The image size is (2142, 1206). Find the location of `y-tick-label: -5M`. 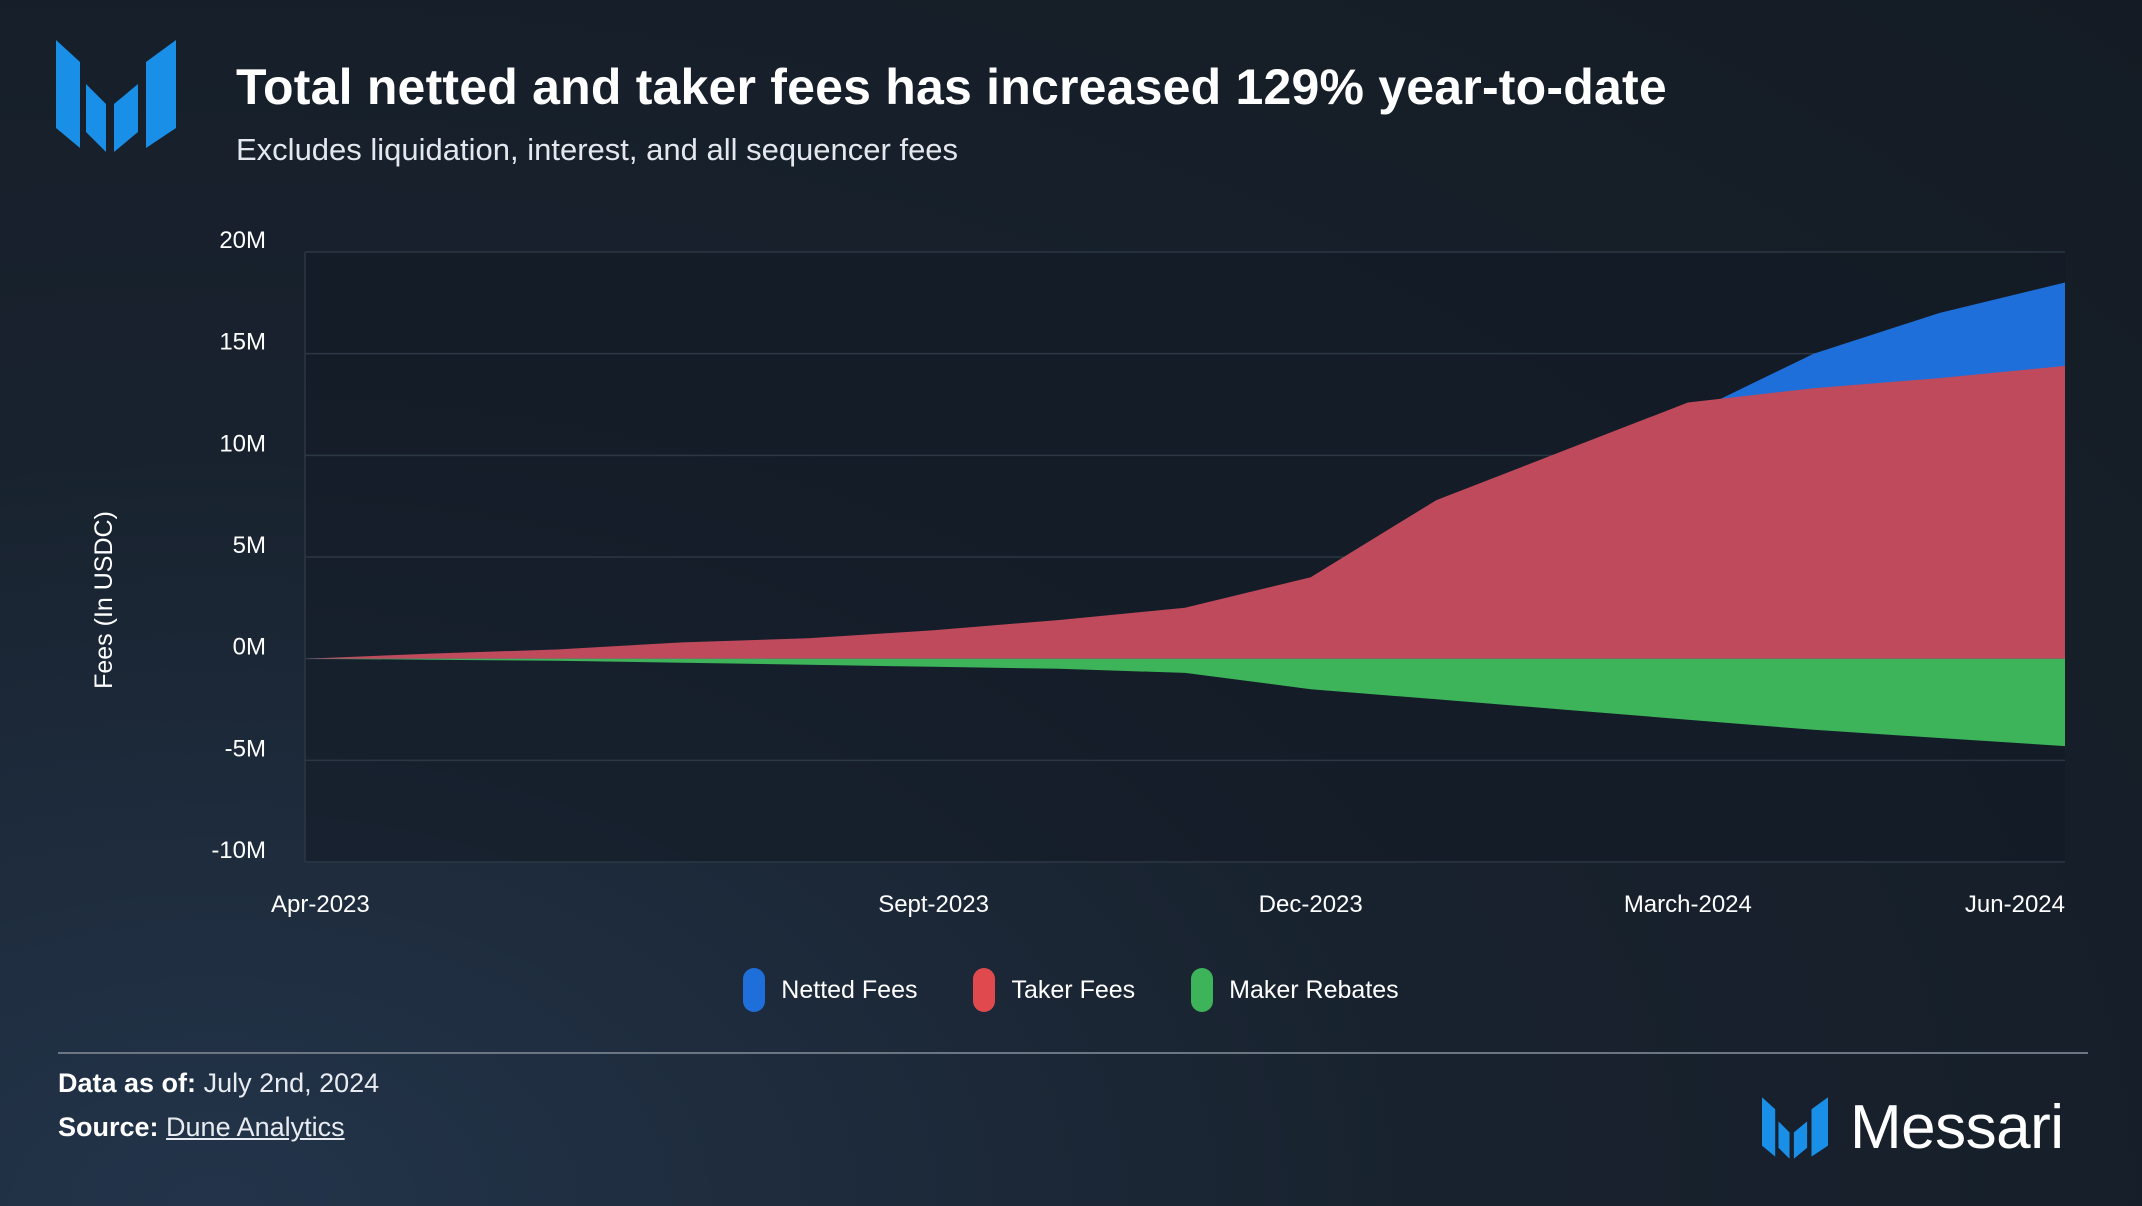

y-tick-label: -5M is located at coordinates (245, 748).